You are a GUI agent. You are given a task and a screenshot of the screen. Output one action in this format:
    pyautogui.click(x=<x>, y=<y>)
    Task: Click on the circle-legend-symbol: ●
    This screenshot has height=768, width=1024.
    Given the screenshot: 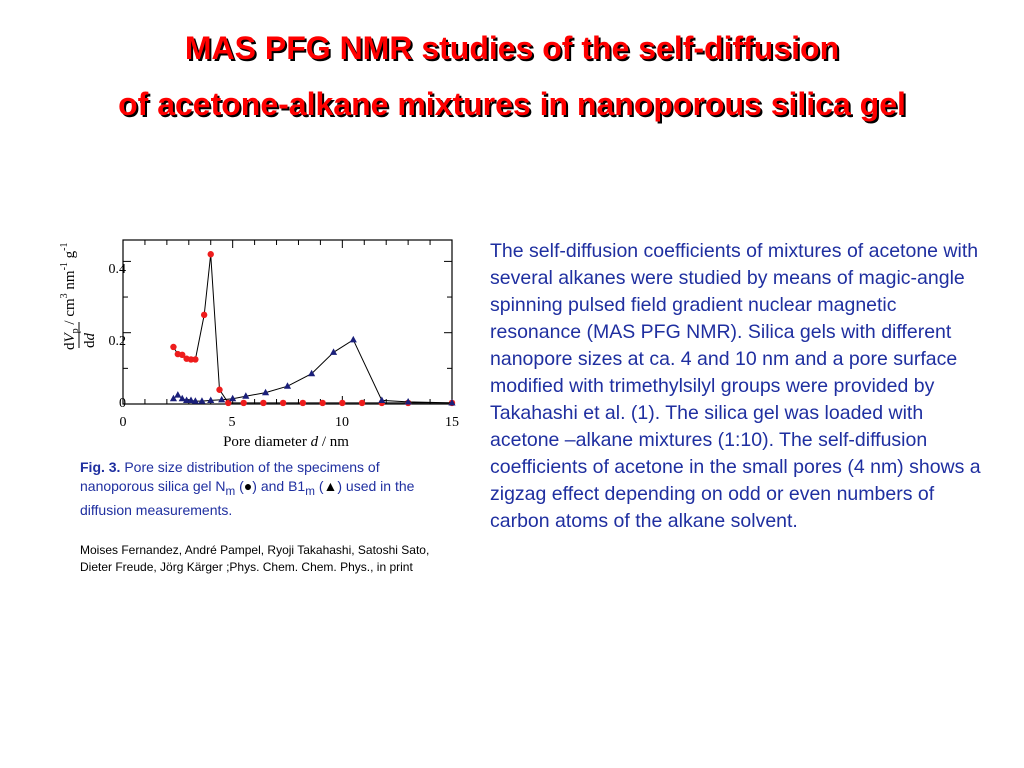 What is the action you would take?
    pyautogui.click(x=248, y=486)
    